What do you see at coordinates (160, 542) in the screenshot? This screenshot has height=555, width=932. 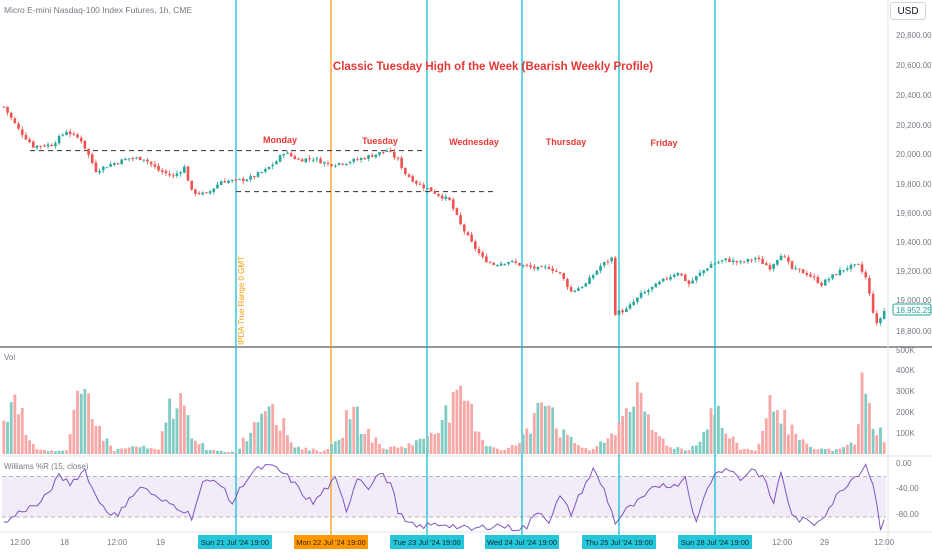 I see `time-label: 19` at bounding box center [160, 542].